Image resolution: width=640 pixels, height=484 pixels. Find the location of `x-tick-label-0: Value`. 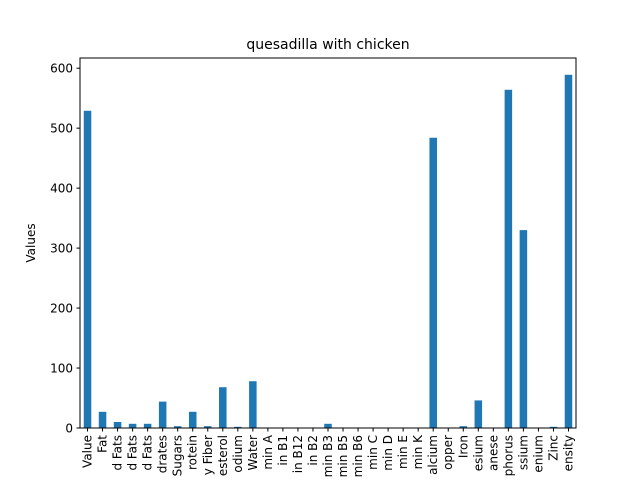

x-tick-label-0: Value is located at coordinates (88, 451).